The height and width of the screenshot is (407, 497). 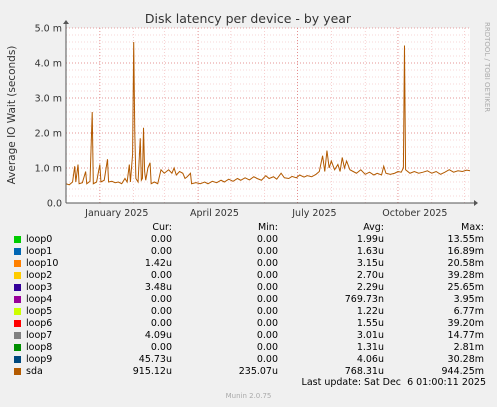 What do you see at coordinates (370, 323) in the screenshot?
I see `legend-avg-value: 1.55u` at bounding box center [370, 323].